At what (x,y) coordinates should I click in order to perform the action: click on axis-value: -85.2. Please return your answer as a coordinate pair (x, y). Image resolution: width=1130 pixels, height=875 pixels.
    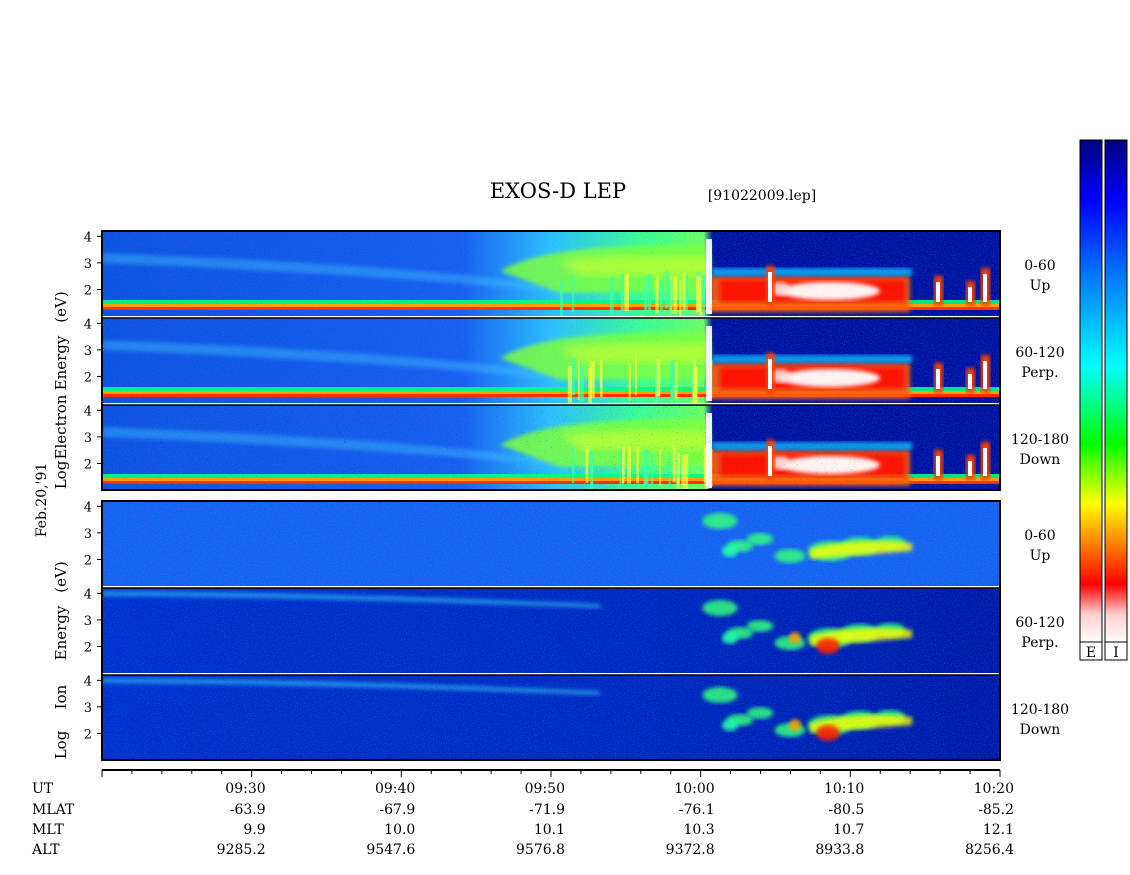
    Looking at the image, I should click on (996, 810).